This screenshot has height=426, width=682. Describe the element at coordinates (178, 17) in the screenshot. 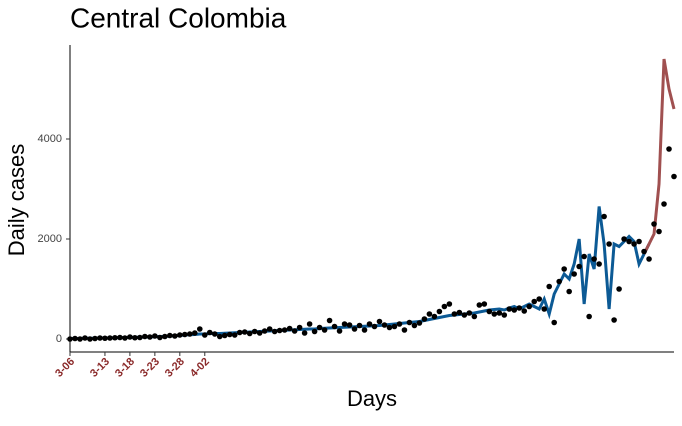

I see `chart-title: Central Colombia` at that location.